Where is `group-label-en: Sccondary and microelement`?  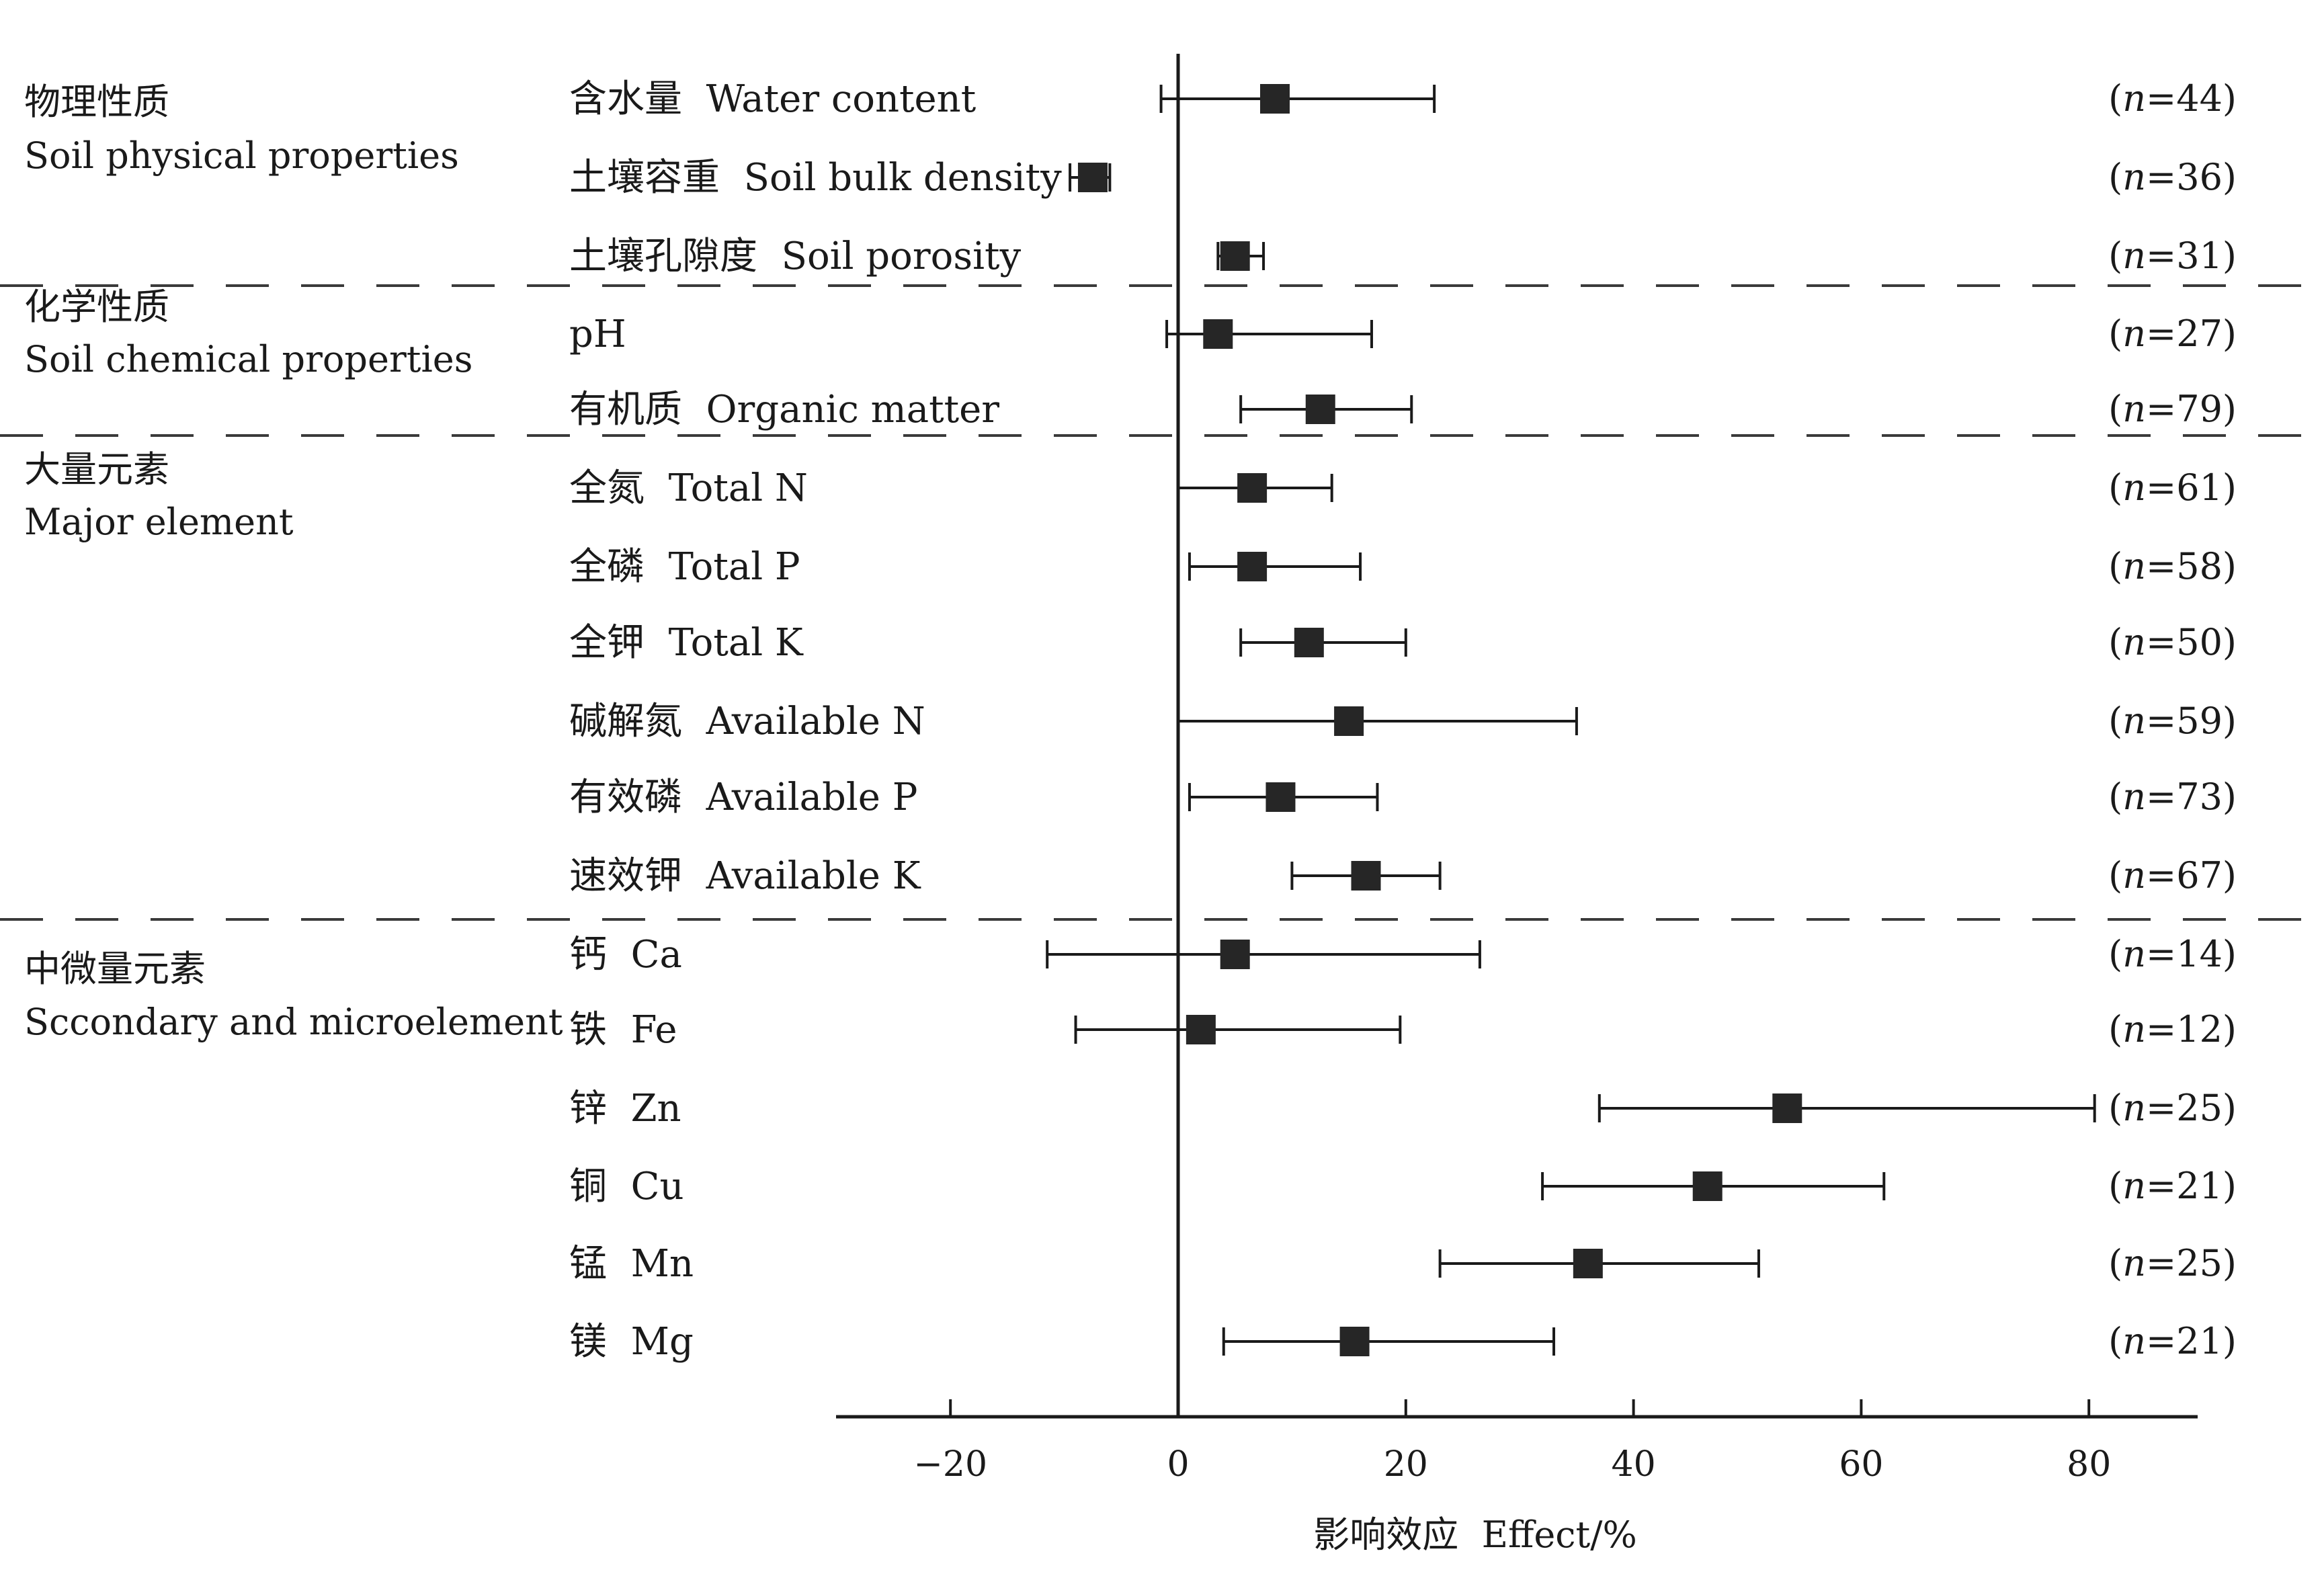
group-label-en: Sccondary and microelement is located at coordinates (294, 1022).